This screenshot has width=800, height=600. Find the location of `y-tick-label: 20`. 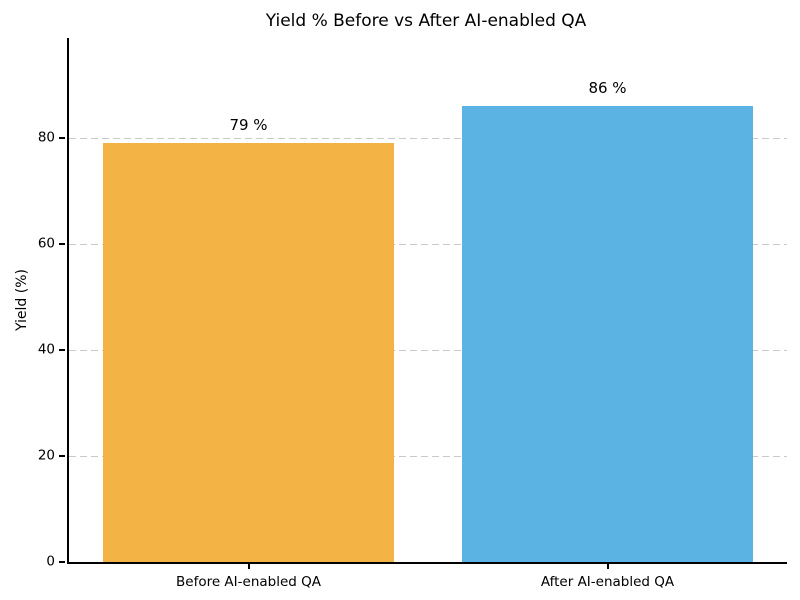

y-tick-label: 20 is located at coordinates (46, 455).